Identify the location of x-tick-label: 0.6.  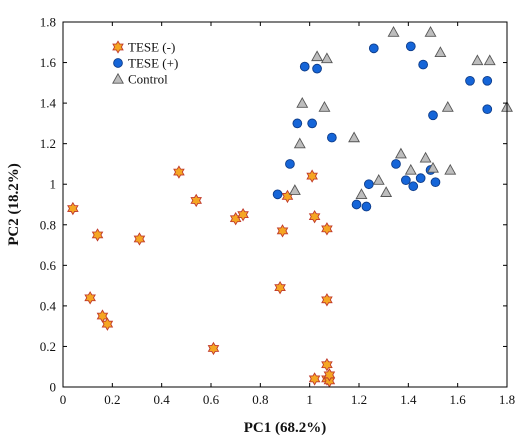
(211, 399).